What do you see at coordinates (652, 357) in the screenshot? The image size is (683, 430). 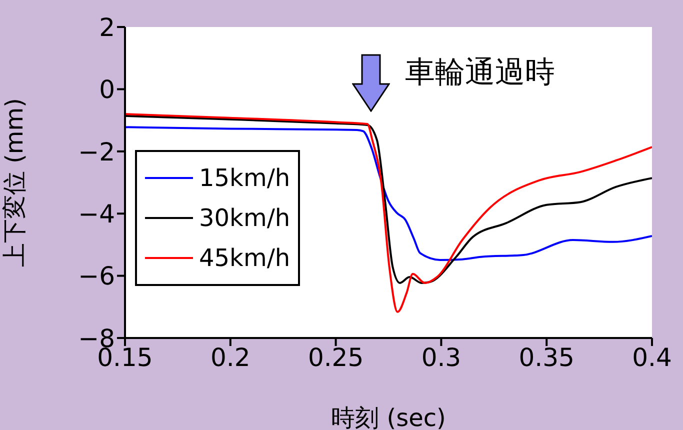 I see `x-tick-label: 0.4` at bounding box center [652, 357].